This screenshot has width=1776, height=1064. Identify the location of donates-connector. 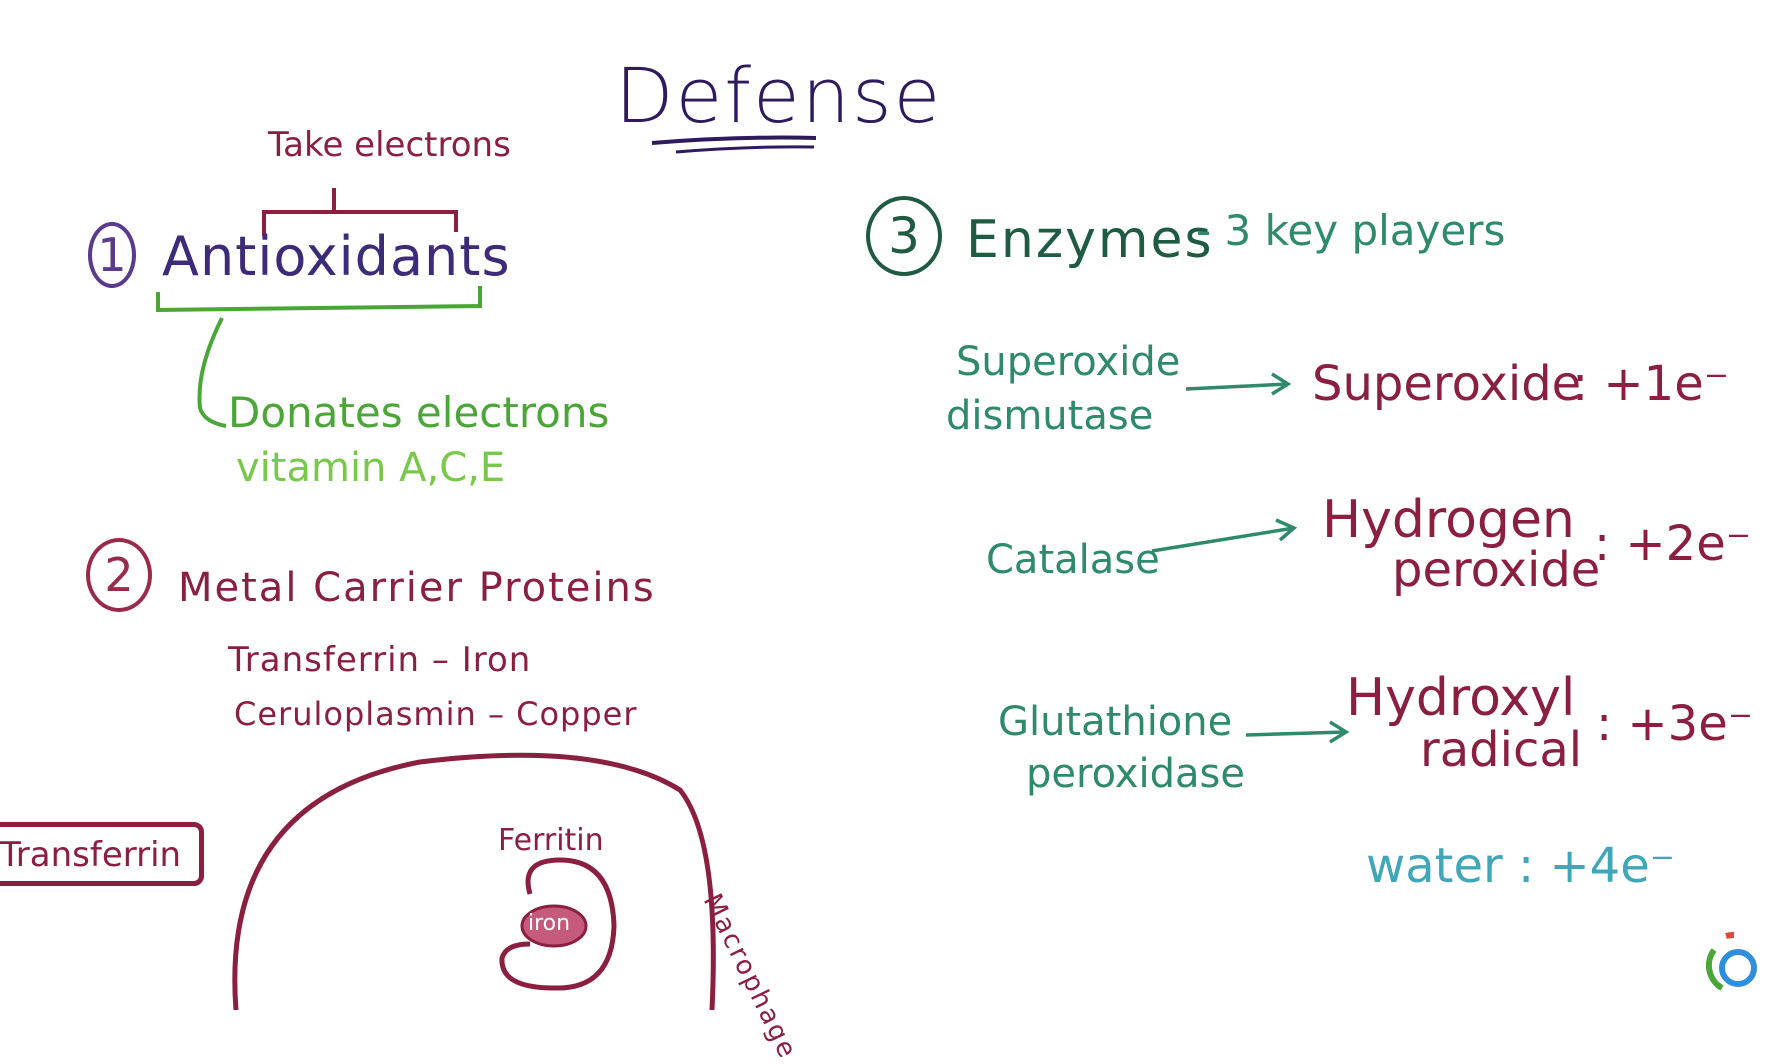
(212, 372).